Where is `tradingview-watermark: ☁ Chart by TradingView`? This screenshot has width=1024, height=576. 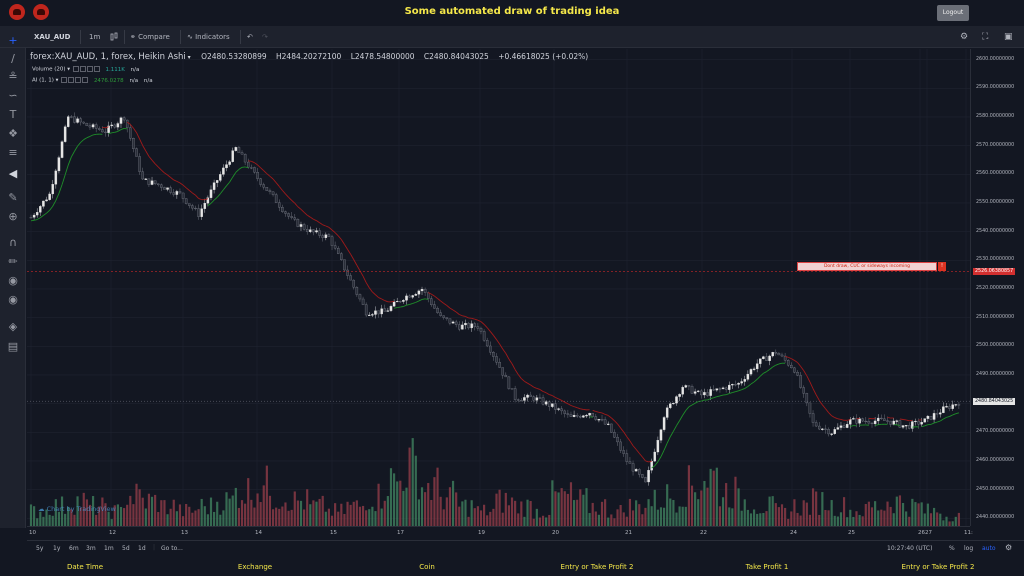
tradingview-watermark: ☁ Chart by TradingView is located at coordinates (77, 509).